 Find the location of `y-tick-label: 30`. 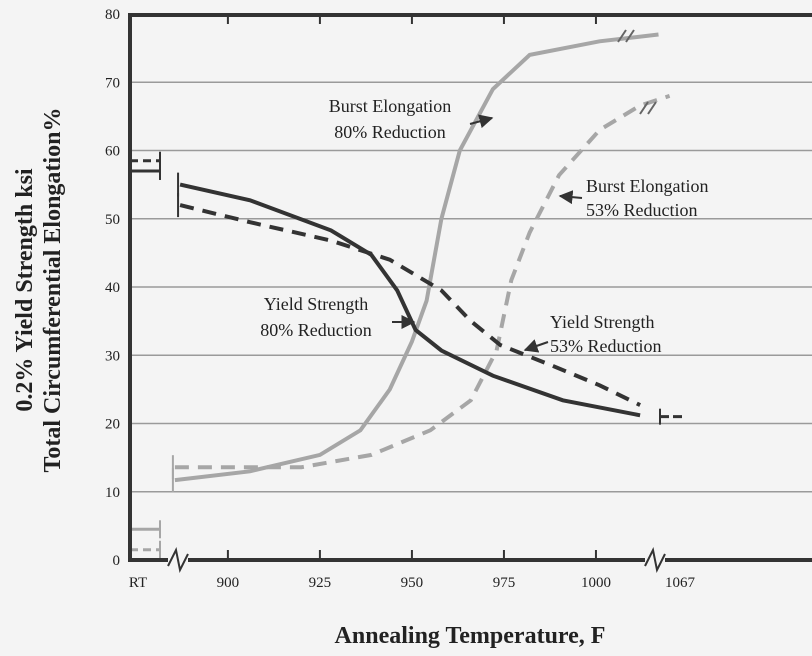

y-tick-label: 30 is located at coordinates (112, 356).